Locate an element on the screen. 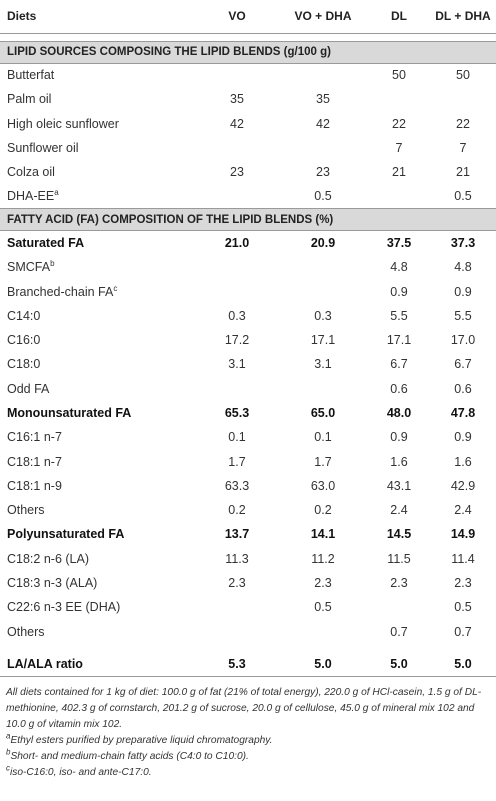 This screenshot has width=496, height=801. table-row: C14:0 0.3 0.3 5.5 5.5 is located at coordinates (248, 316).